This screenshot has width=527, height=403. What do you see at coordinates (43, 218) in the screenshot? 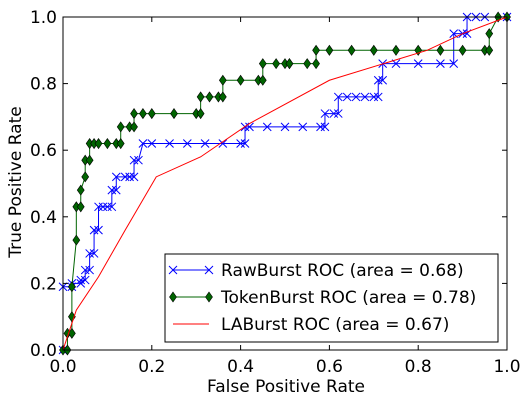
I see `y-tick-label: 0.4` at bounding box center [43, 218].